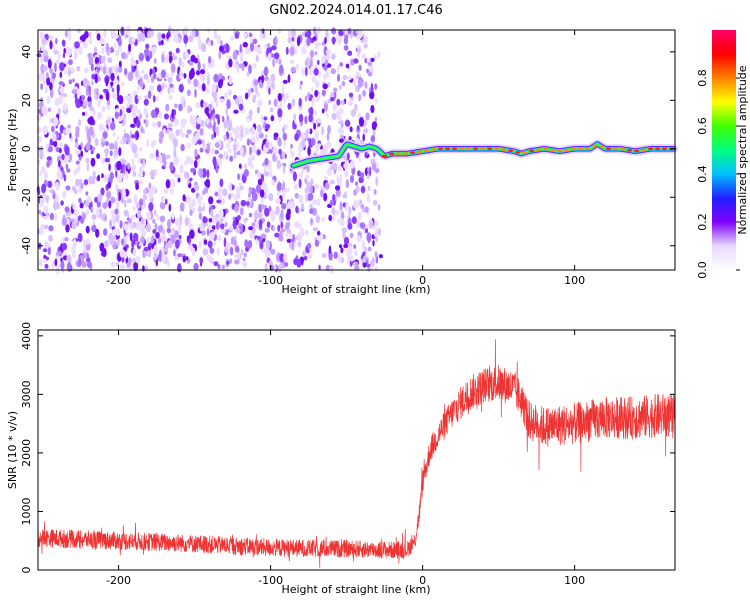 The width and height of the screenshot is (750, 600). Describe the element at coordinates (574, 280) in the screenshot. I see `spec-x-tick-label: 100` at that location.